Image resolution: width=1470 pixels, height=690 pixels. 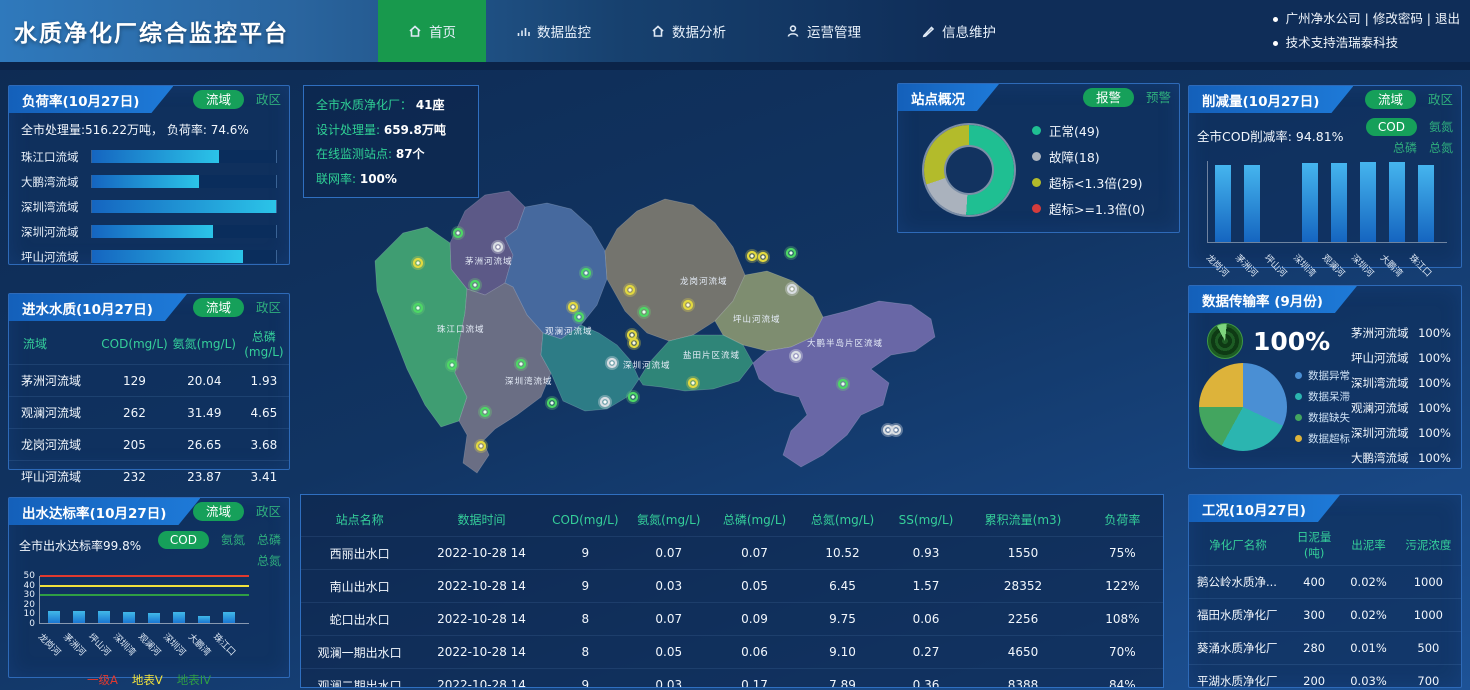 What do you see at coordinates (149, 444) in the screenshot?
I see `table-row: 龙岗河流域 205 26.65 3.68` at bounding box center [149, 444].